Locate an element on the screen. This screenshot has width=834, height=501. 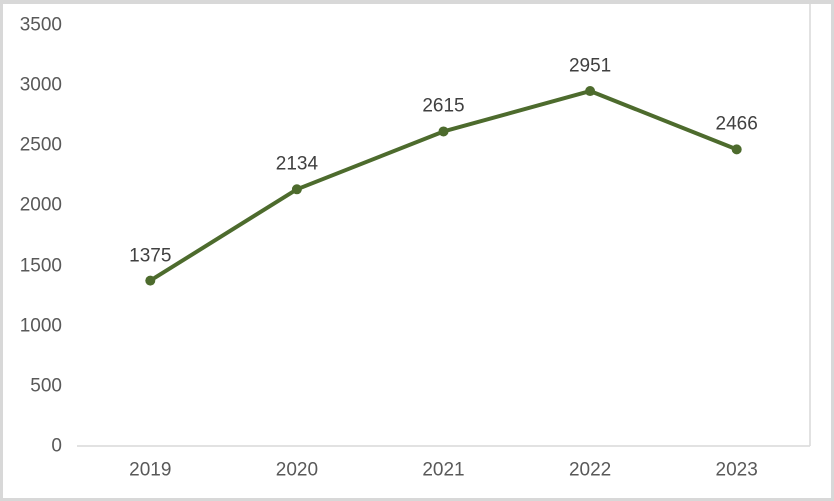
y-axis-tick-label: 3000 is located at coordinates (40, 85).